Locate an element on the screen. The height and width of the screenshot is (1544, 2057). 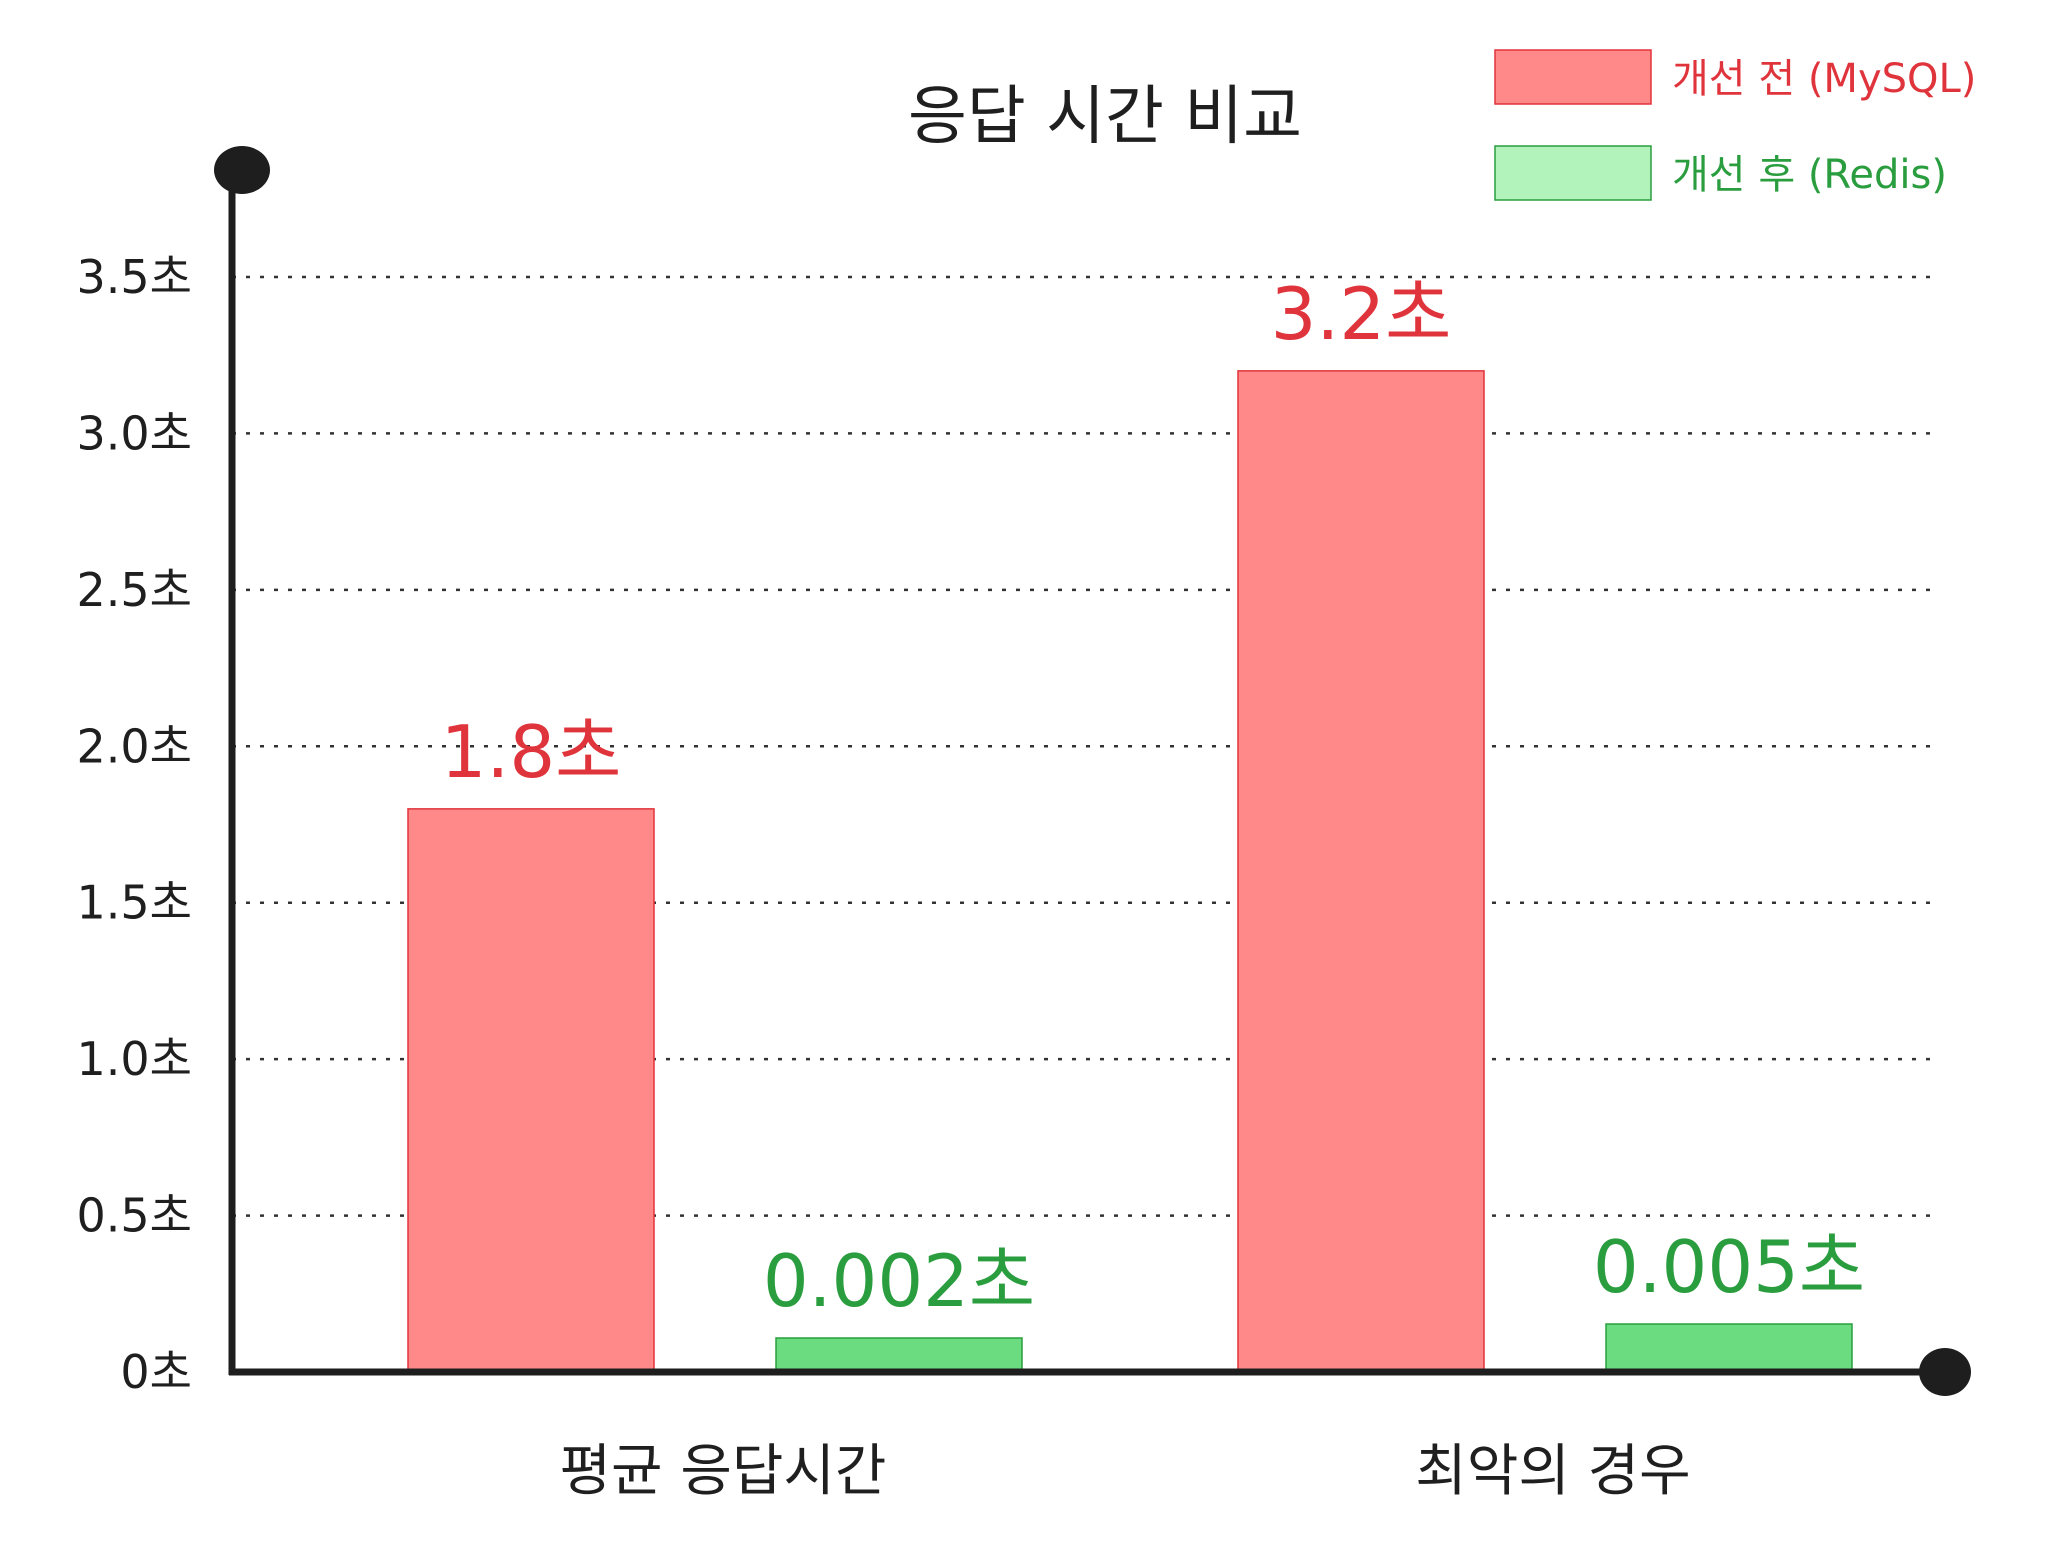
y-tick-label: 2.0초 is located at coordinates (134, 746).